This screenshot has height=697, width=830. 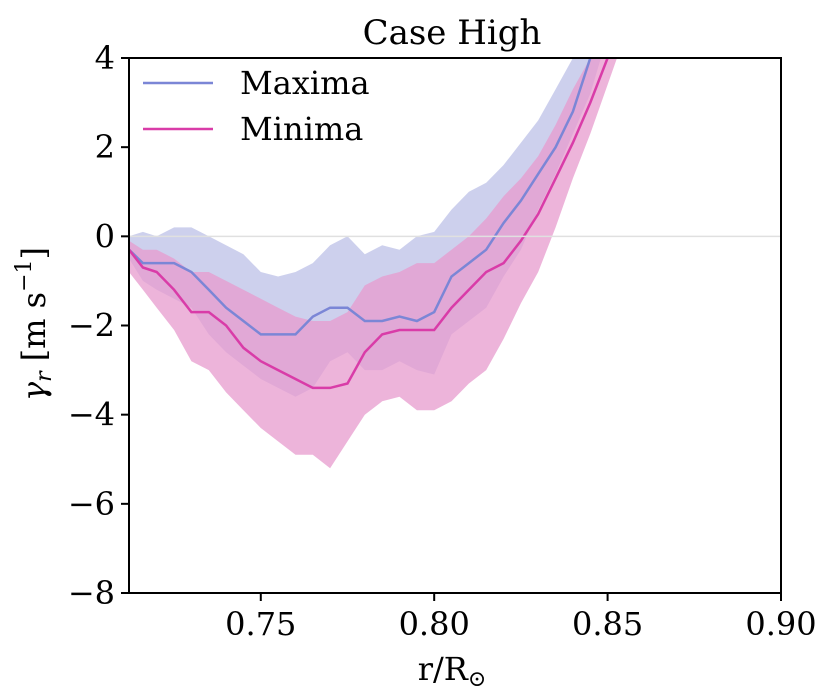 What do you see at coordinates (434, 624) in the screenshot?
I see `x-tick-label: 0.80` at bounding box center [434, 624].